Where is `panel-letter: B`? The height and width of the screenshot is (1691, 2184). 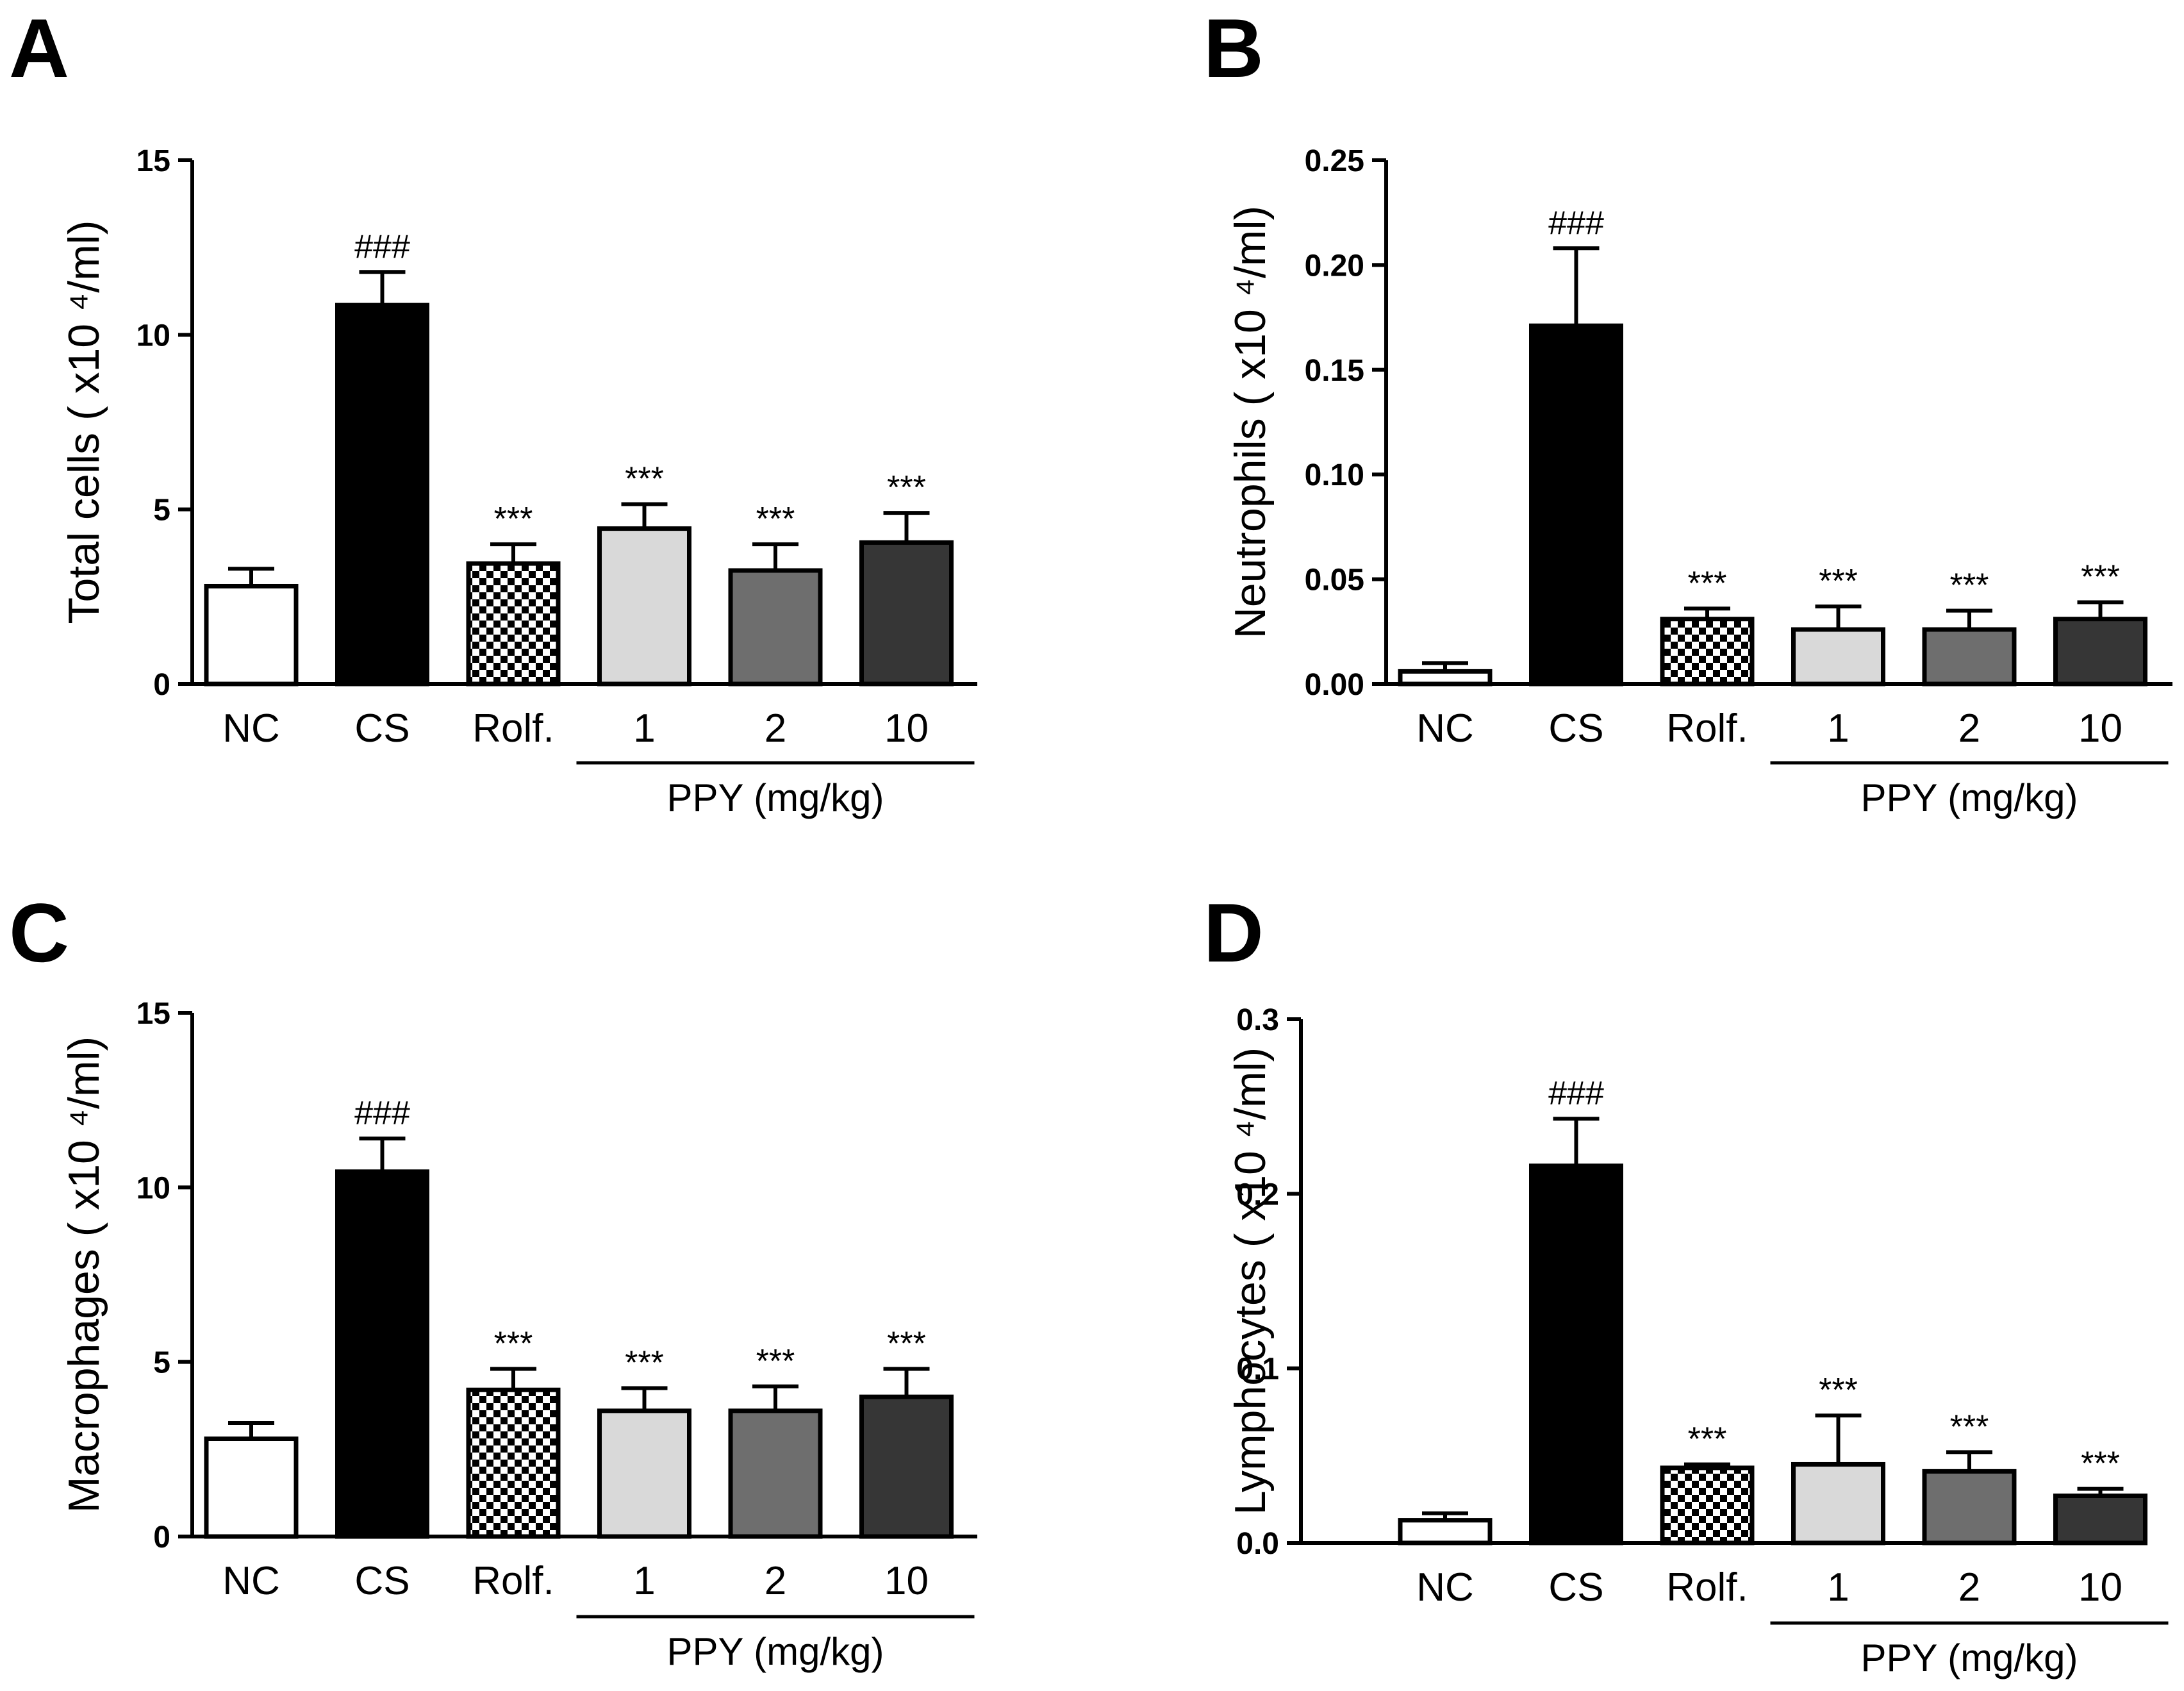
panel-letter: B is located at coordinates (1234, 48).